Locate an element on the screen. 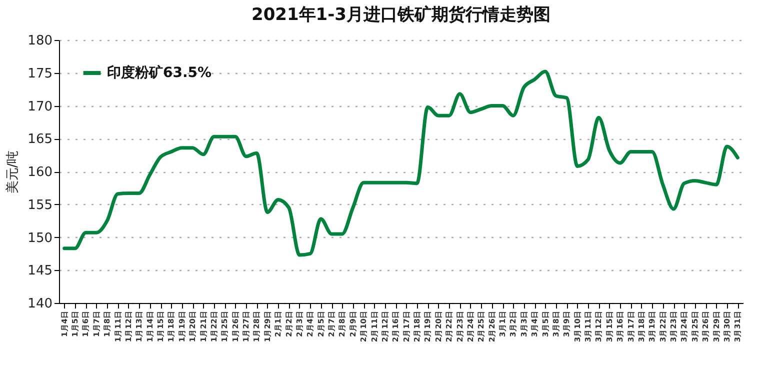 Image resolution: width=760 pixels, height=374 pixels. y-tick-label: 165 is located at coordinates (40, 140).